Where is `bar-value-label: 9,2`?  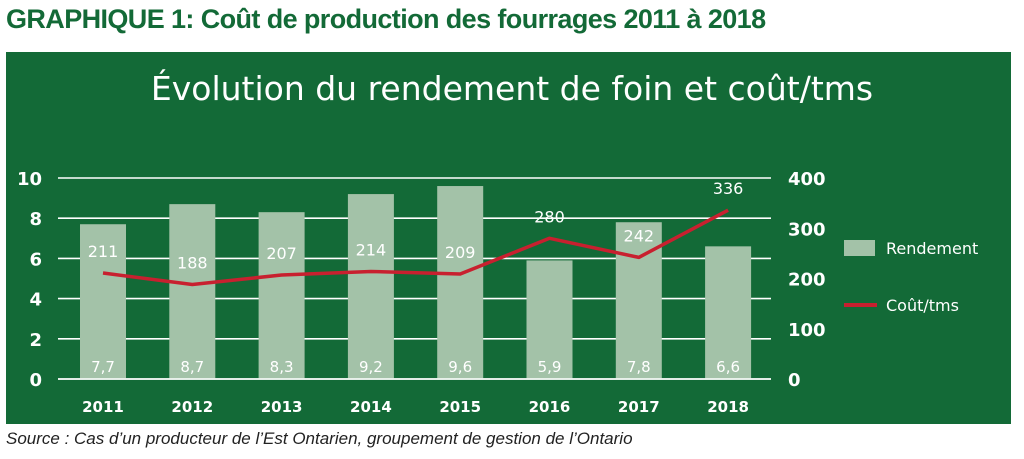 bar-value-label: 9,2 is located at coordinates (371, 367).